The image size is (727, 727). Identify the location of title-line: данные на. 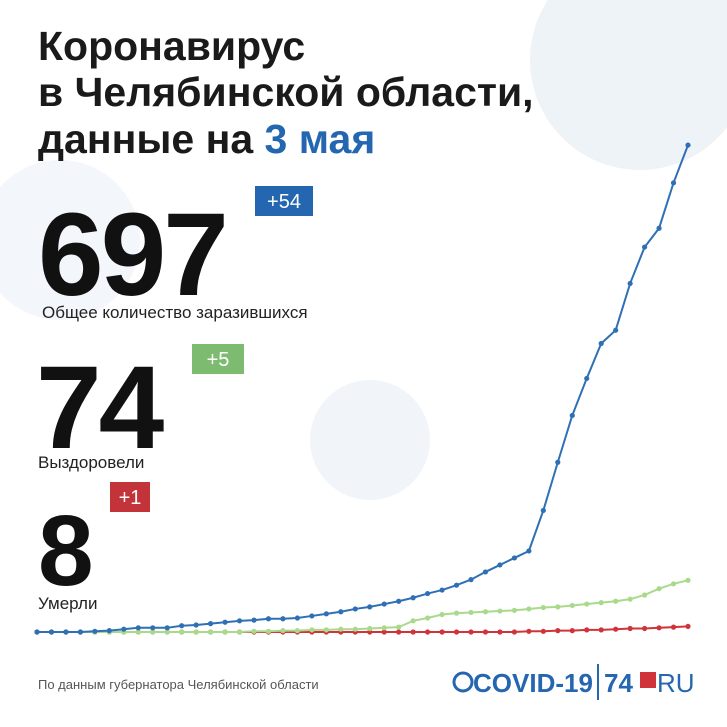
(146, 139).